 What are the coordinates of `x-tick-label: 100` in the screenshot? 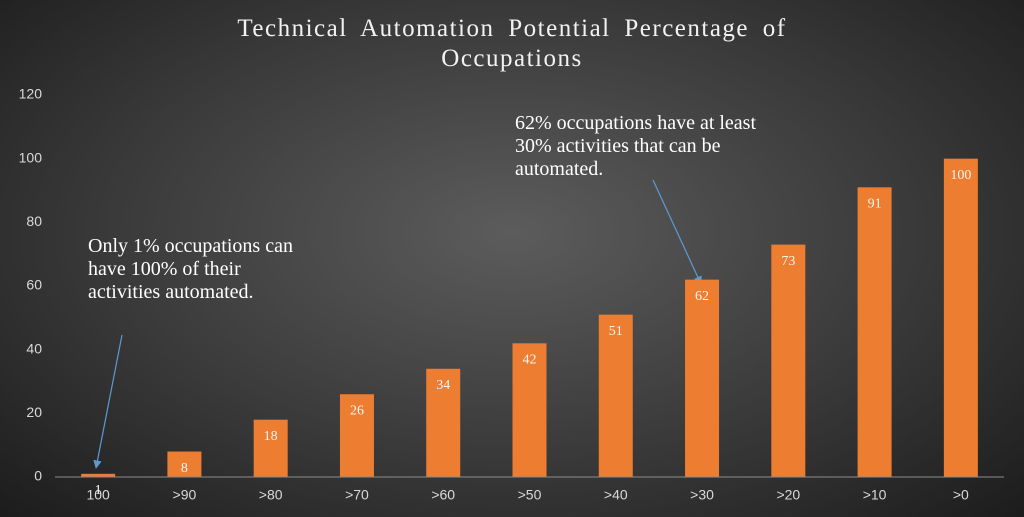 It's located at (98, 495).